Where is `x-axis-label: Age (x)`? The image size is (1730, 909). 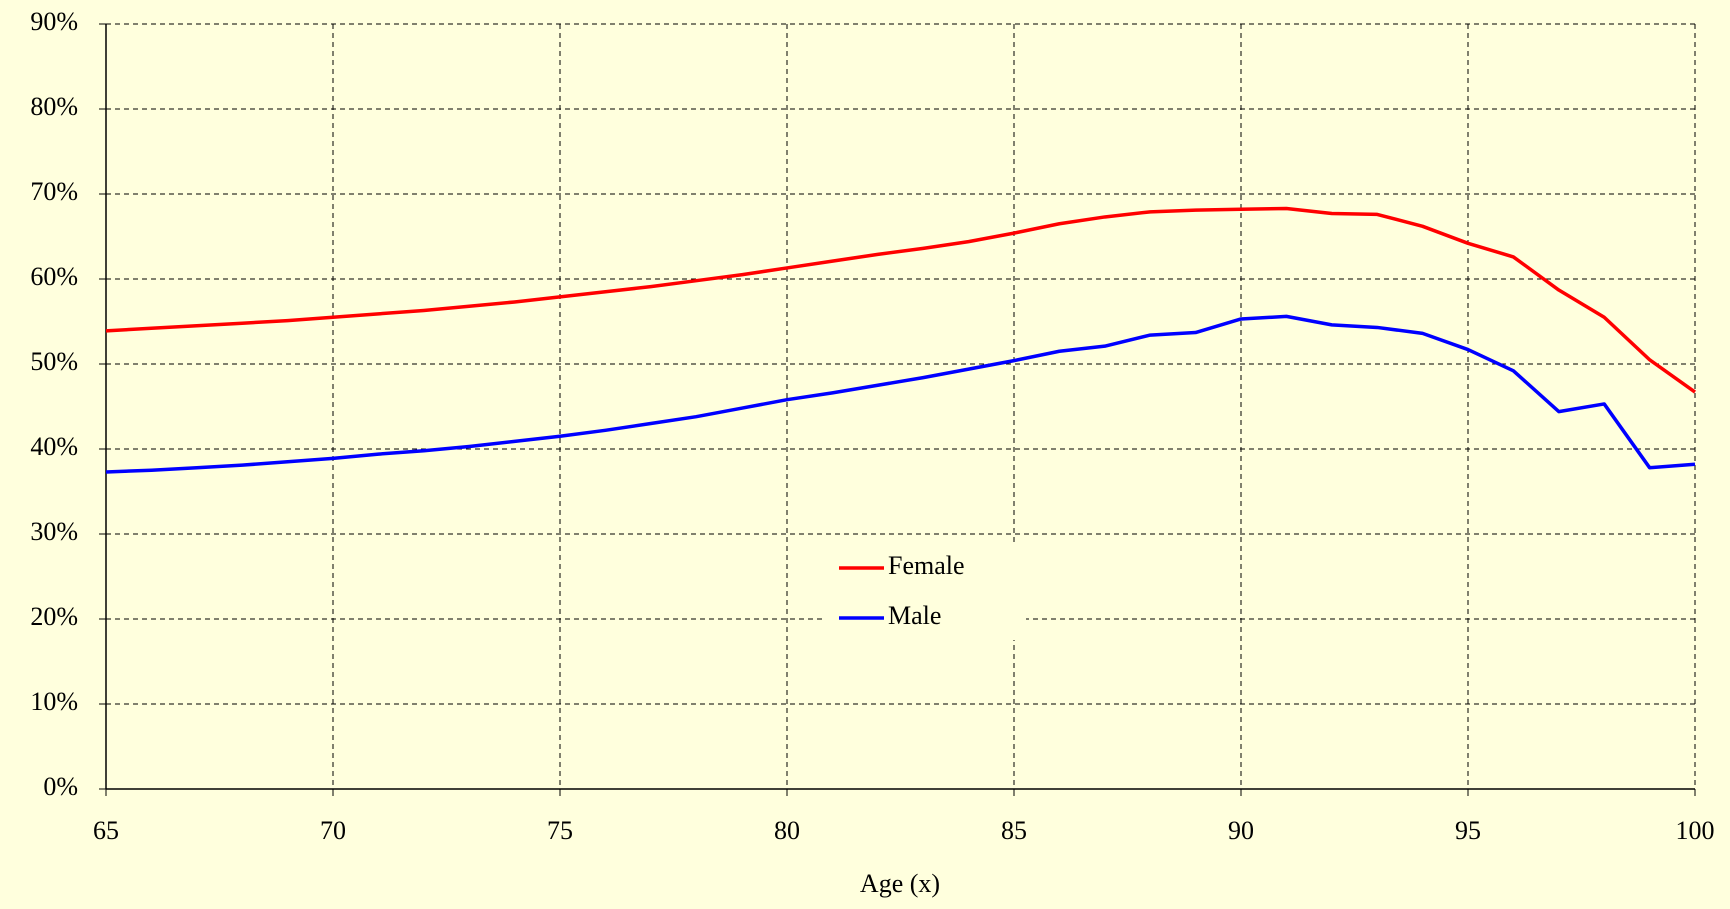 x-axis-label: Age (x) is located at coordinates (900, 883).